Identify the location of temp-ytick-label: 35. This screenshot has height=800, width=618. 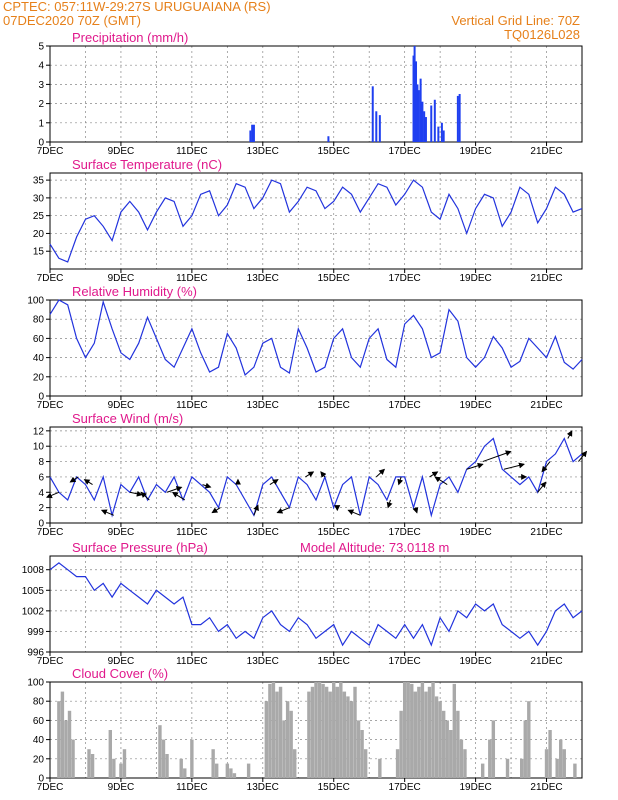
(39, 181).